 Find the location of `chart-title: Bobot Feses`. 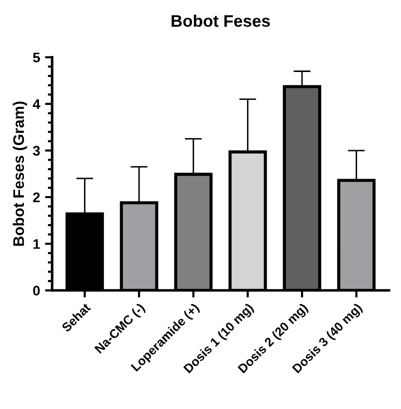

chart-title: Bobot Feses is located at coordinates (221, 20).